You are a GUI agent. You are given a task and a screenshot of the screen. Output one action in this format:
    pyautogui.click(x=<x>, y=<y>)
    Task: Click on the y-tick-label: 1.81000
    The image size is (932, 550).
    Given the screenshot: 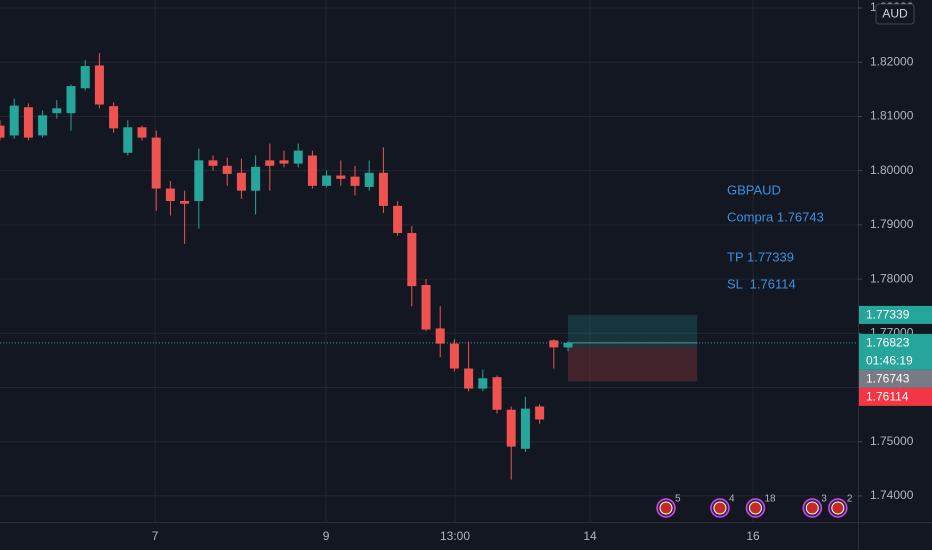 What is the action you would take?
    pyautogui.click(x=892, y=116)
    